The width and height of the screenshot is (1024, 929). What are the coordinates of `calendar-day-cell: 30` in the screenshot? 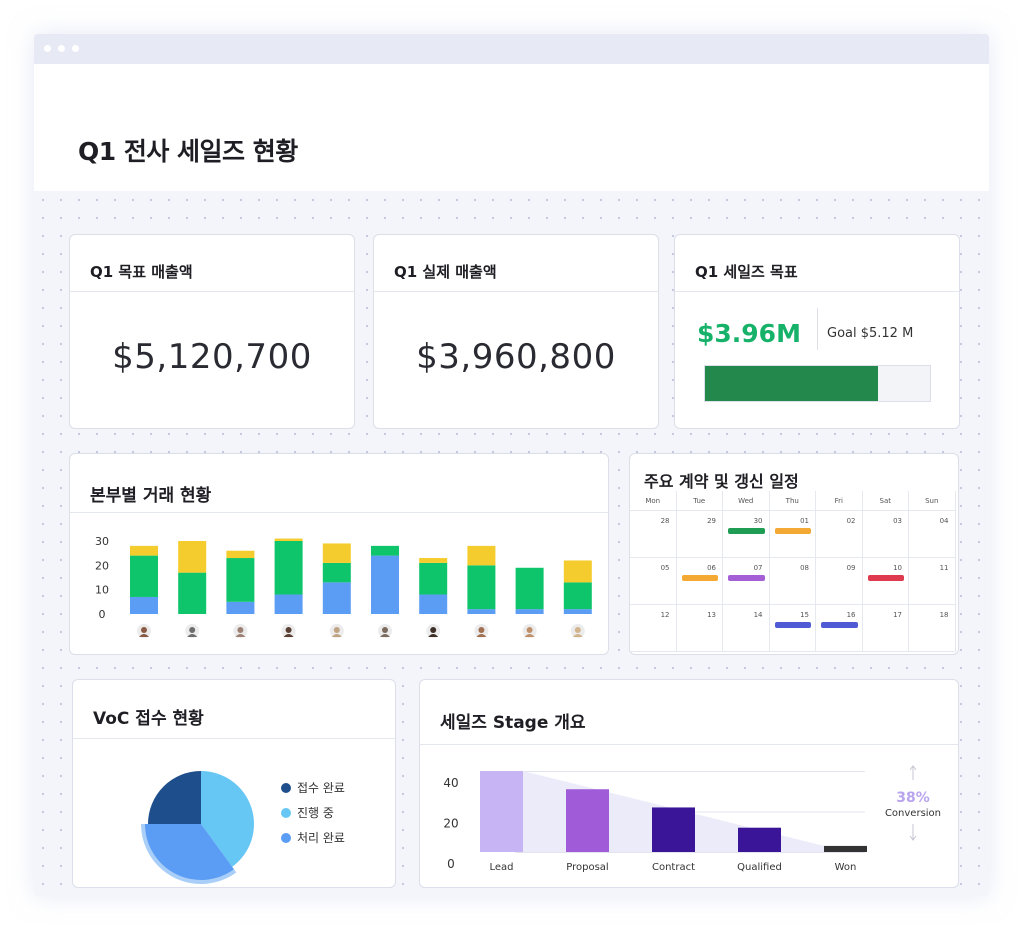 It's located at (746, 534).